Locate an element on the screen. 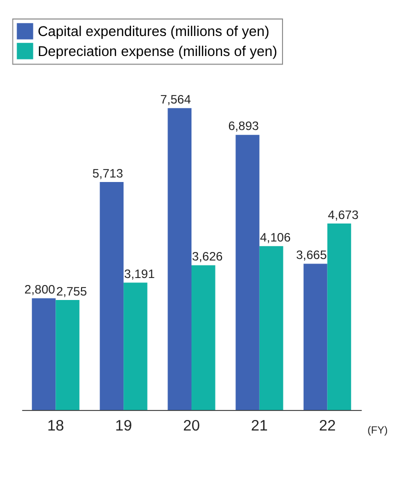 This screenshot has width=416, height=482. x-tick-label: 20 is located at coordinates (191, 425).